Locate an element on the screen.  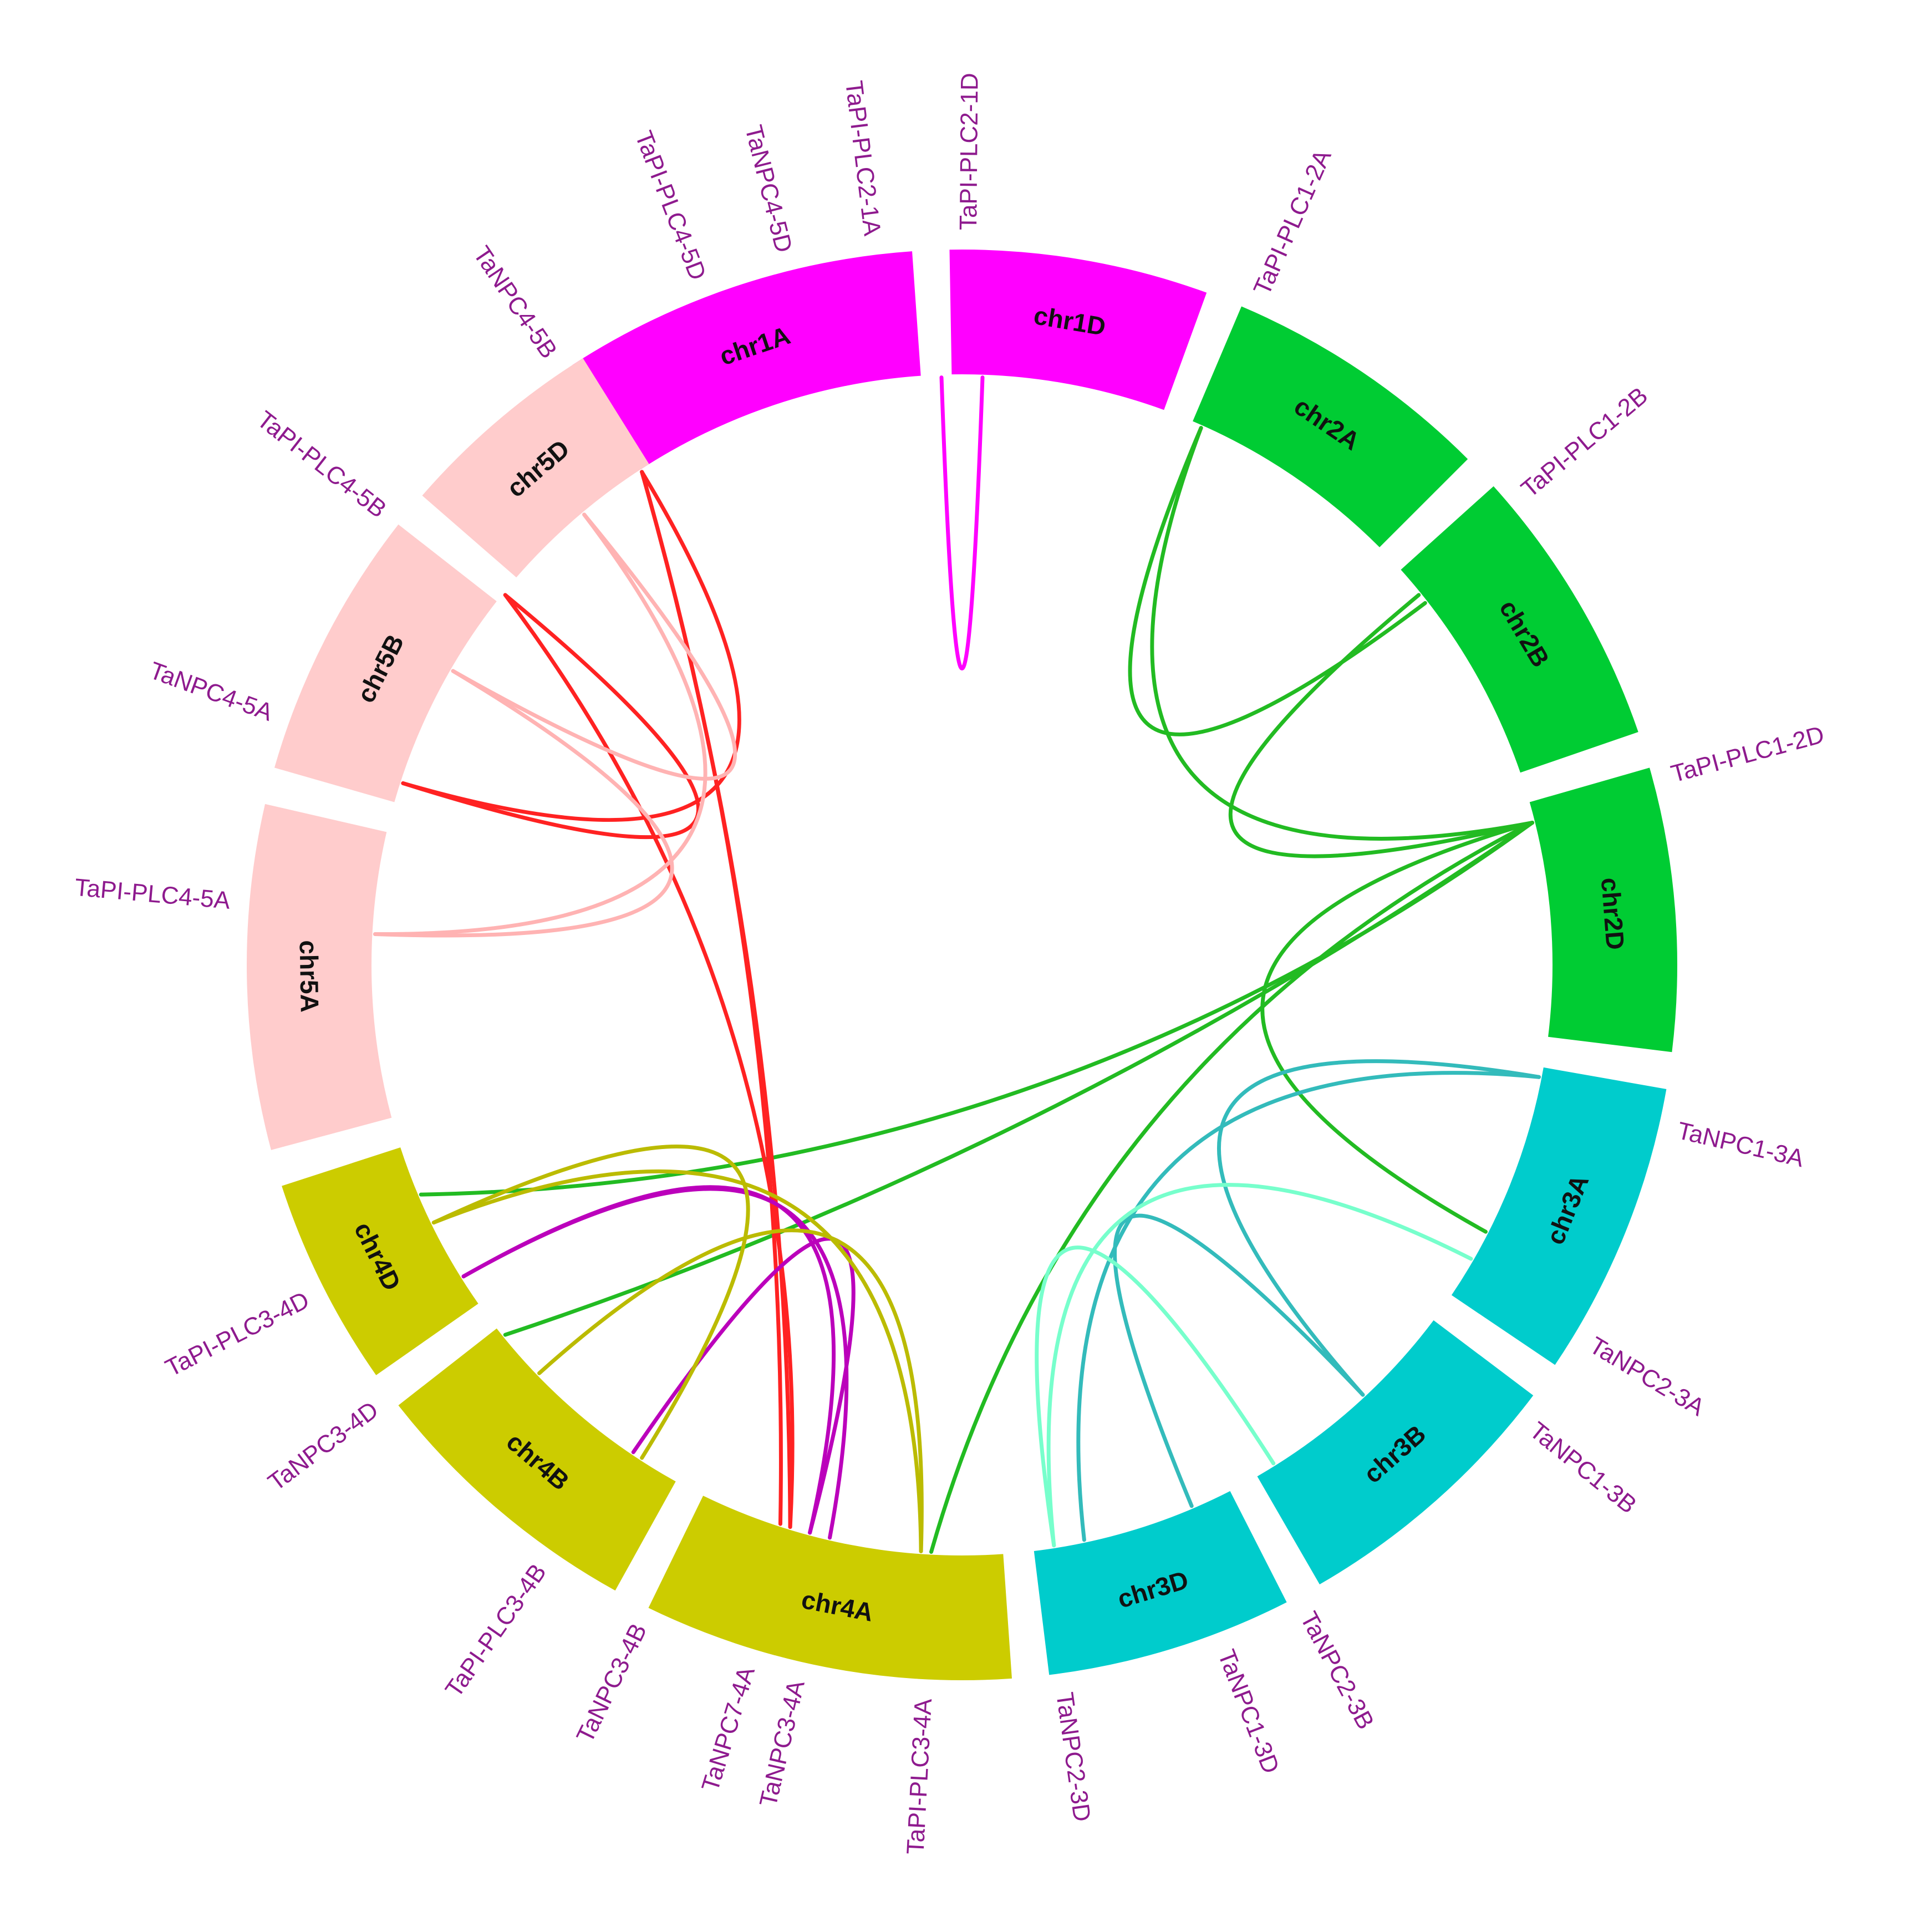
gene-label: TaPI-PLC3-4B is located at coordinates (496, 1631).